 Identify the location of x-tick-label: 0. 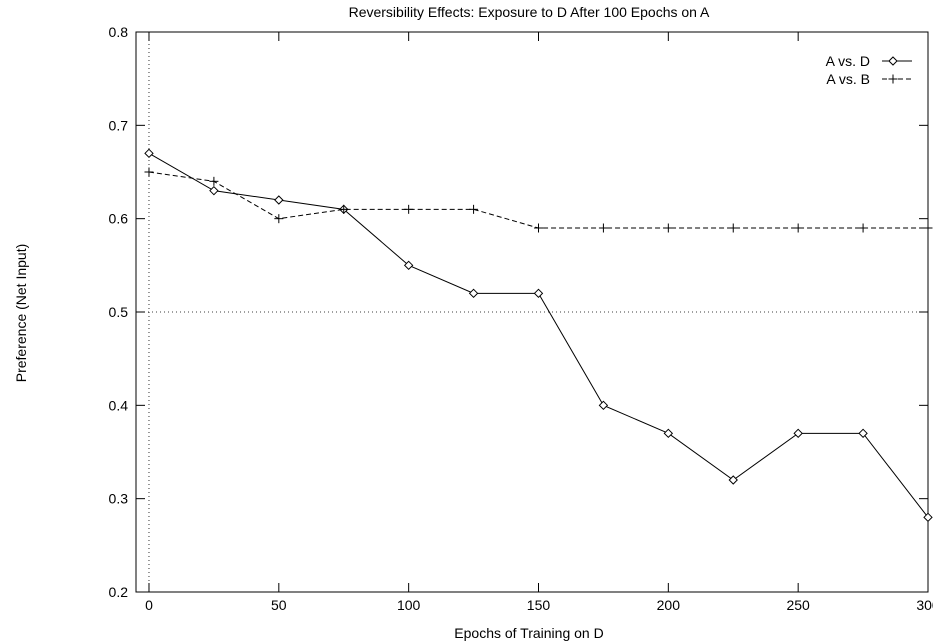
(149, 605).